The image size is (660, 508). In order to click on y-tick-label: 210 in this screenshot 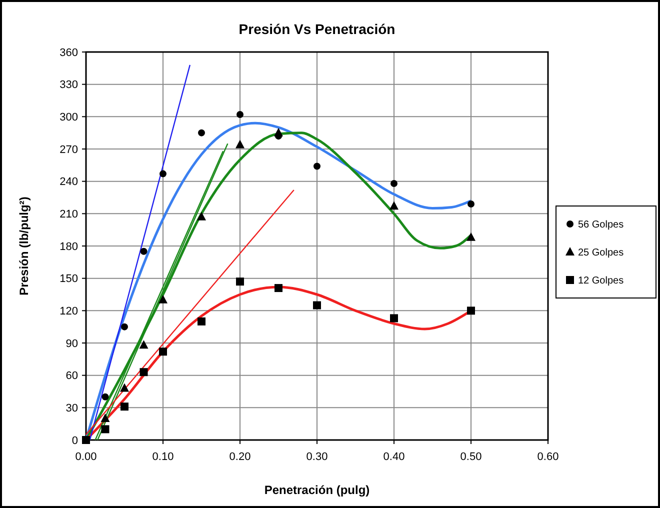, I will do `click(69, 214)`.